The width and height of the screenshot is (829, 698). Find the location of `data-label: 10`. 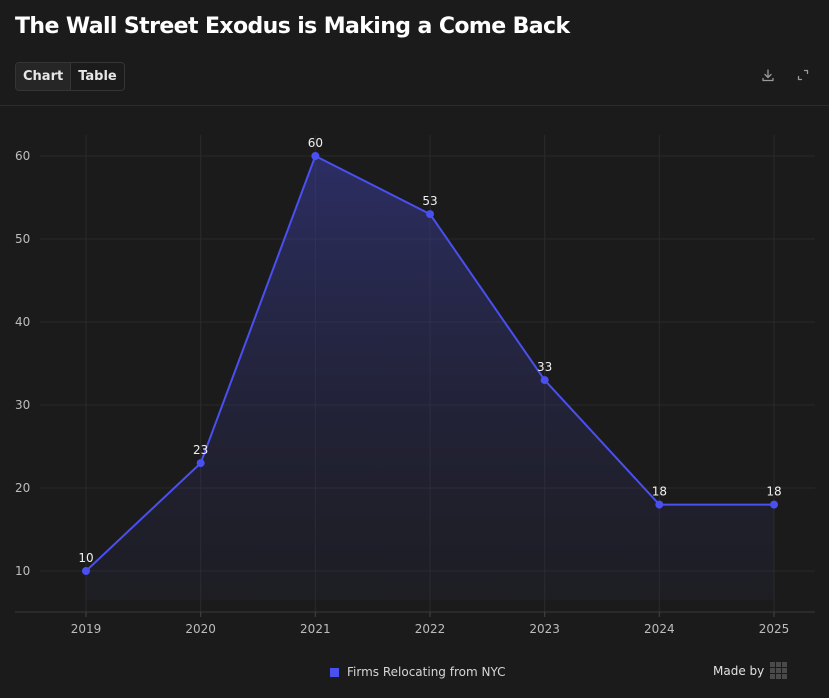

data-label: 10 is located at coordinates (85, 558).